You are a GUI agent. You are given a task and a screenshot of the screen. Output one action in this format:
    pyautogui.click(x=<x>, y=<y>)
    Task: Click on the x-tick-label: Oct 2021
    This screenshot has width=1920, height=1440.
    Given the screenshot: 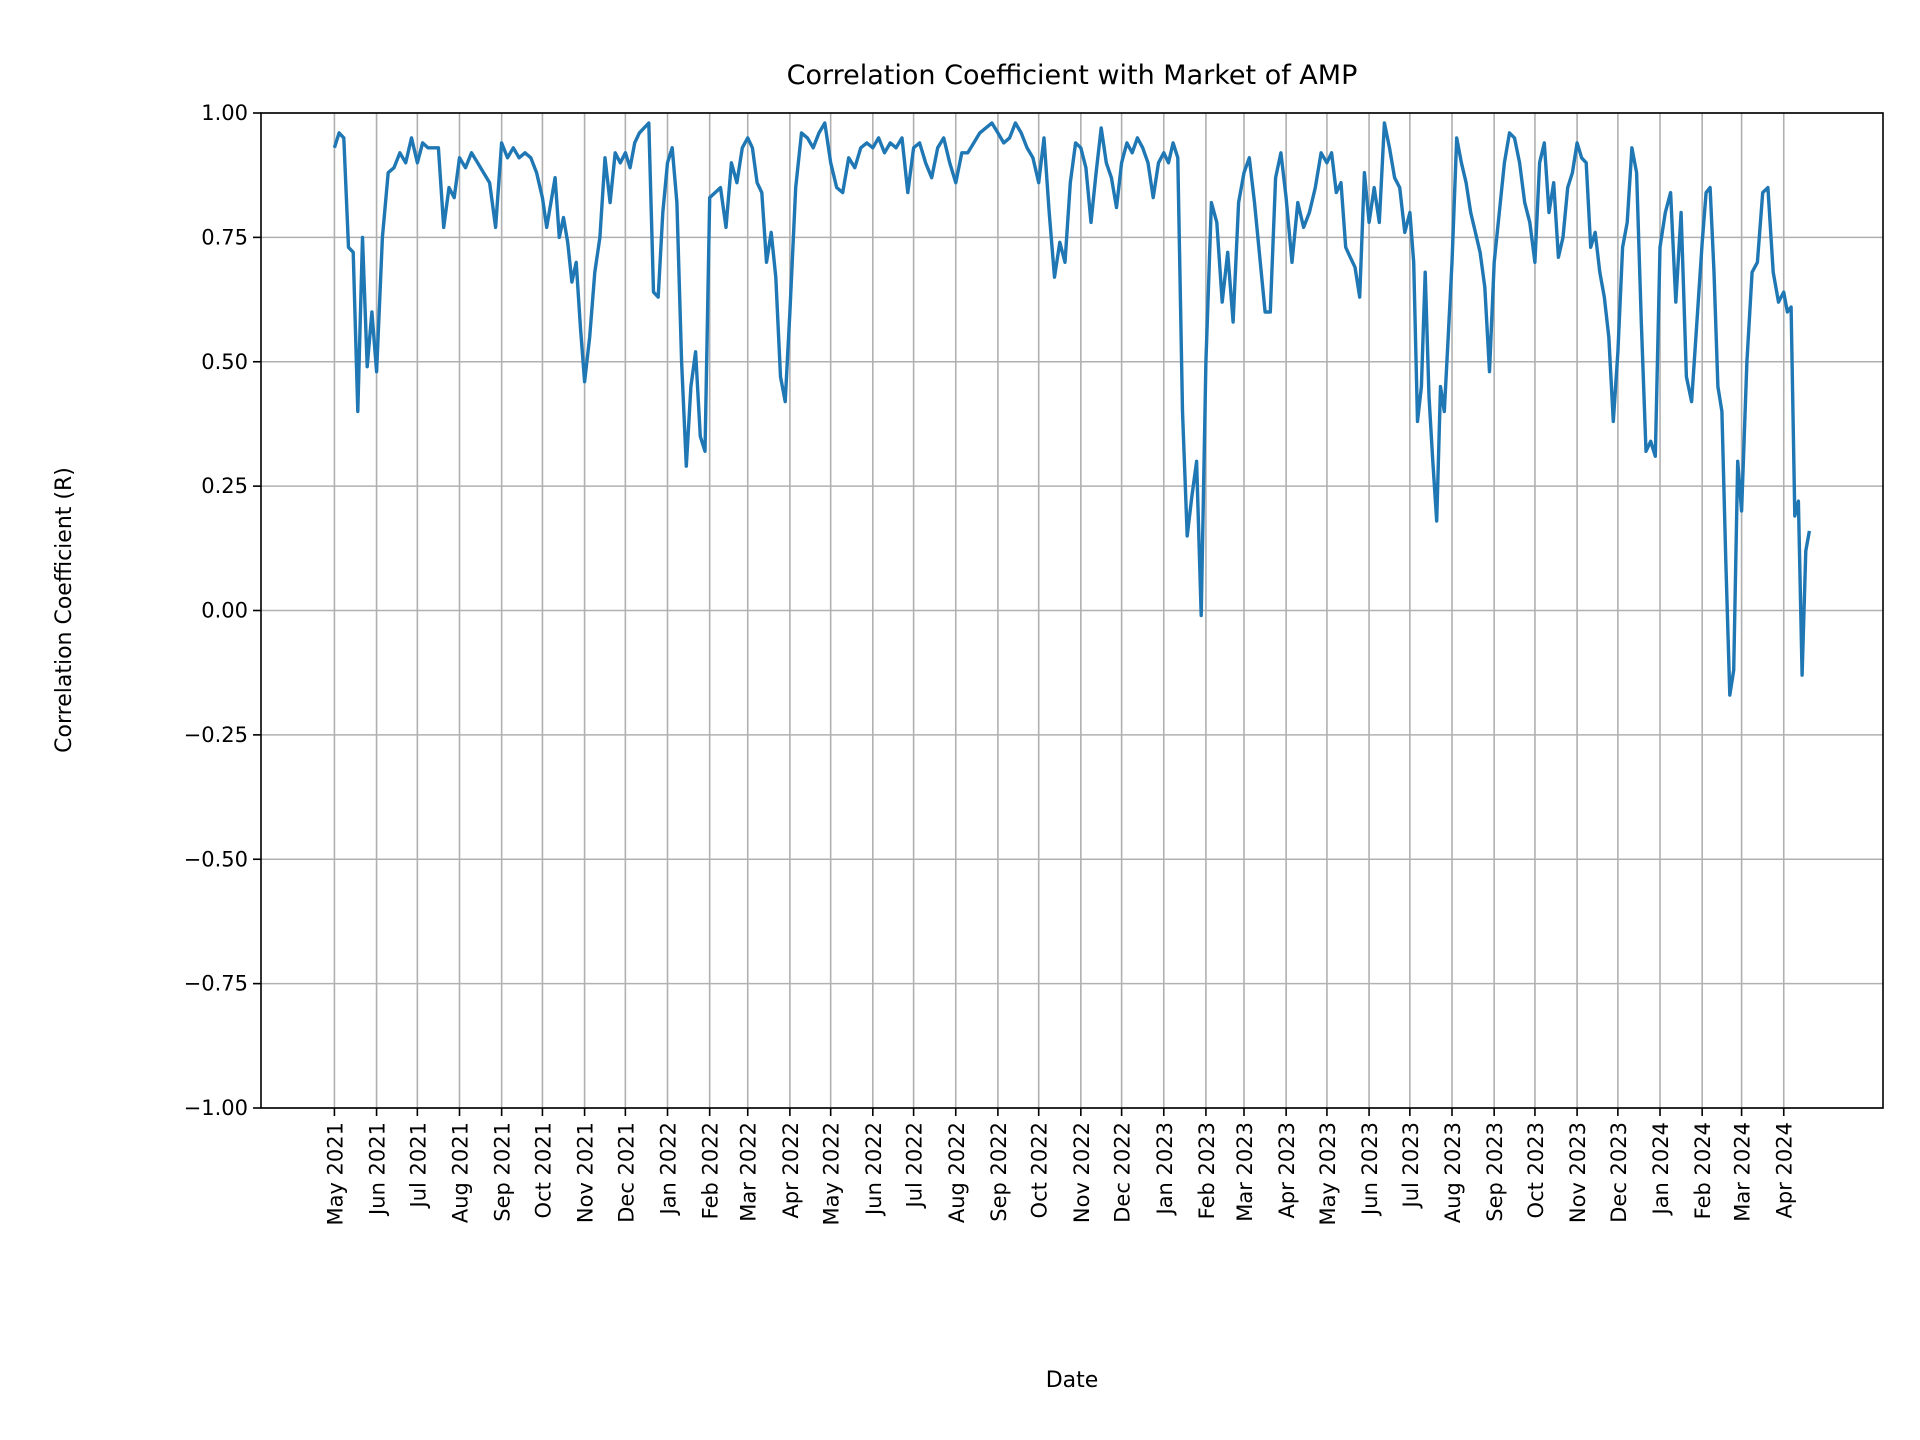 What is the action you would take?
    pyautogui.click(x=543, y=1170)
    